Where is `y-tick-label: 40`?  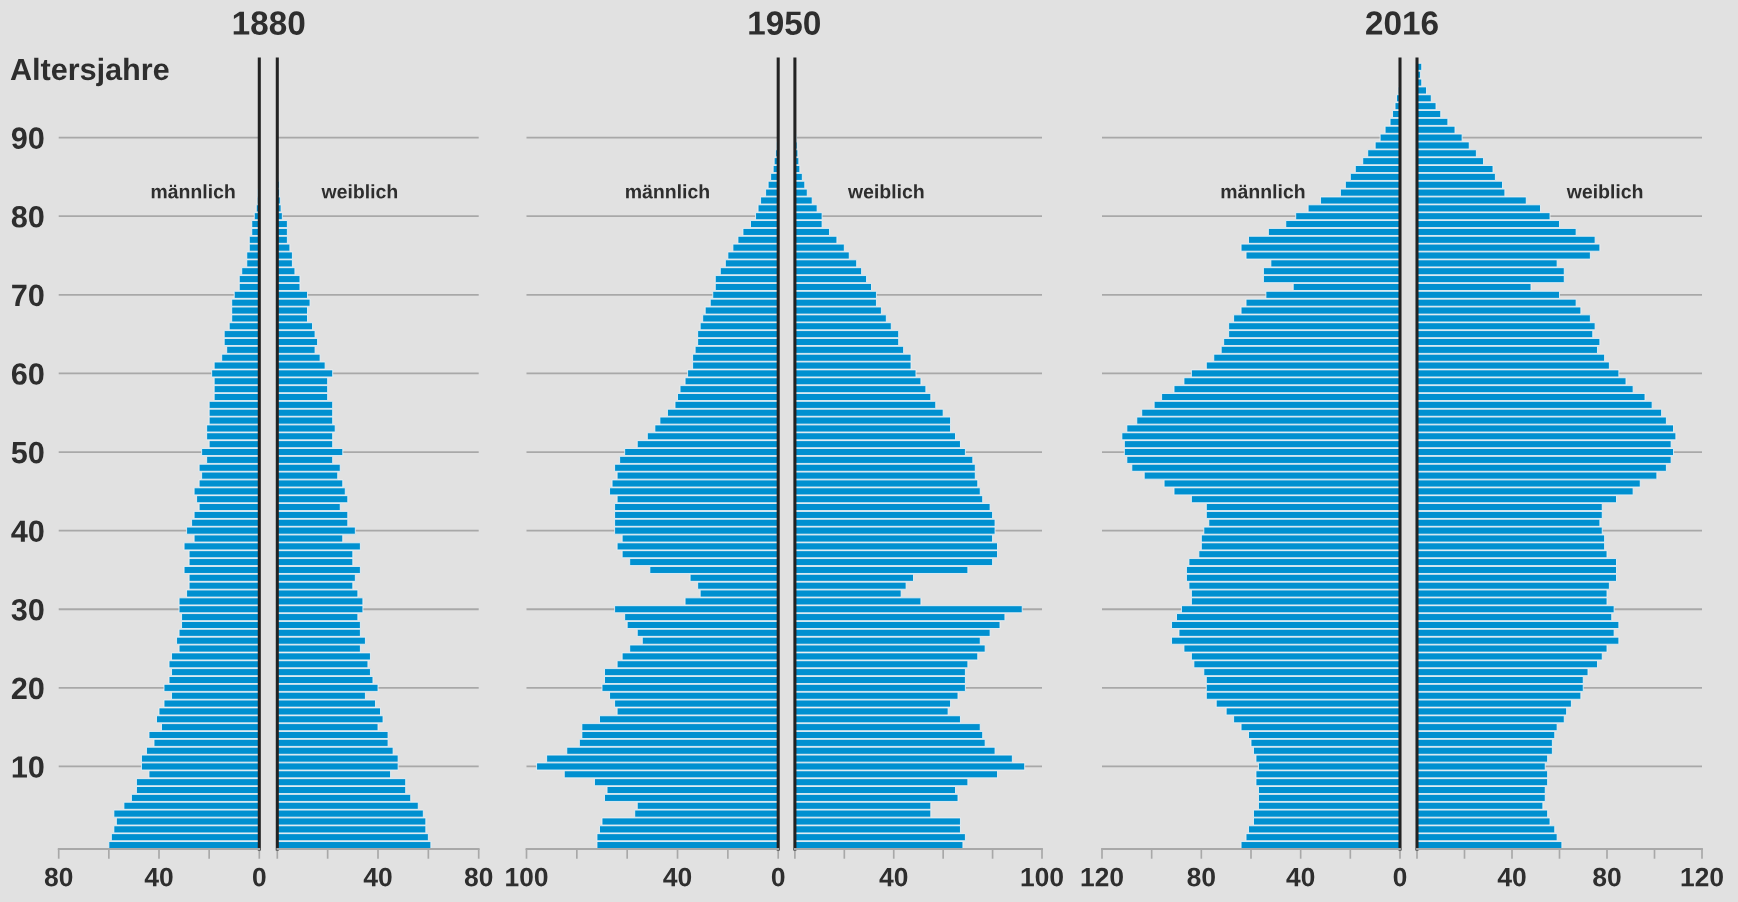
y-tick-label: 40 is located at coordinates (27, 531).